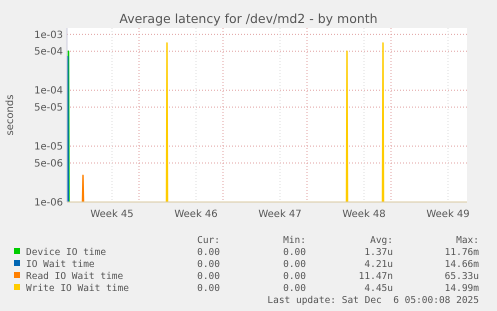 The height and width of the screenshot is (311, 497). I want to click on legend-label: Read IO Wait time, so click(75, 276).